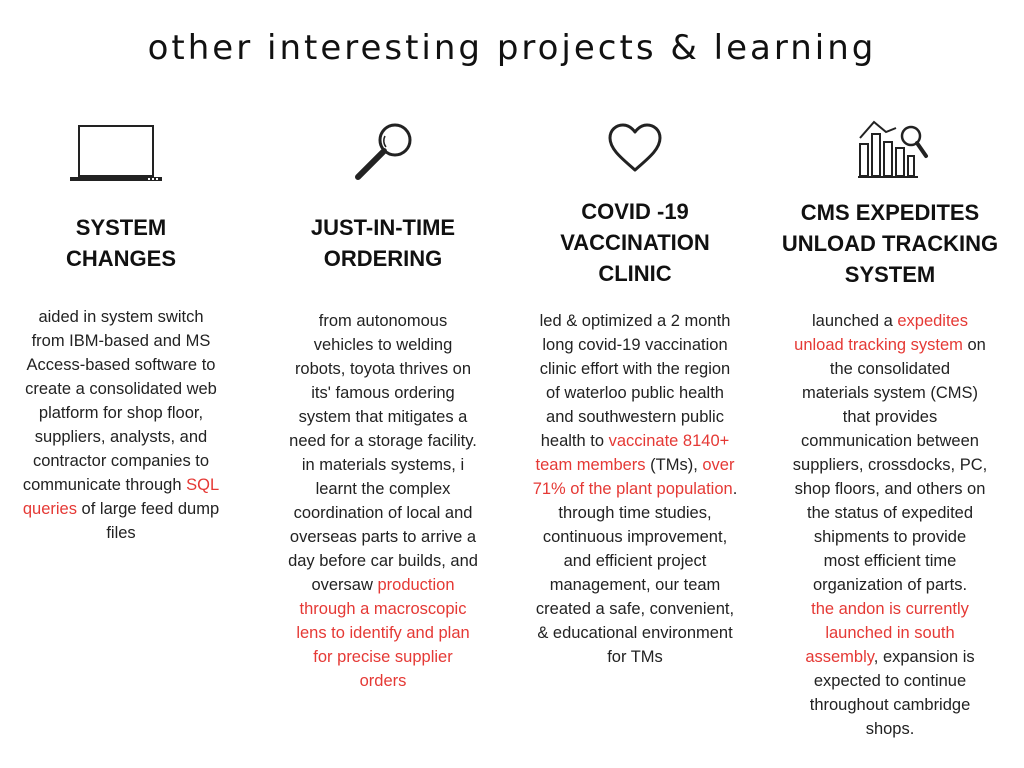 The image size is (1024, 768). Describe the element at coordinates (635, 242) in the screenshot. I see `project-title-line: VACCINATION` at that location.